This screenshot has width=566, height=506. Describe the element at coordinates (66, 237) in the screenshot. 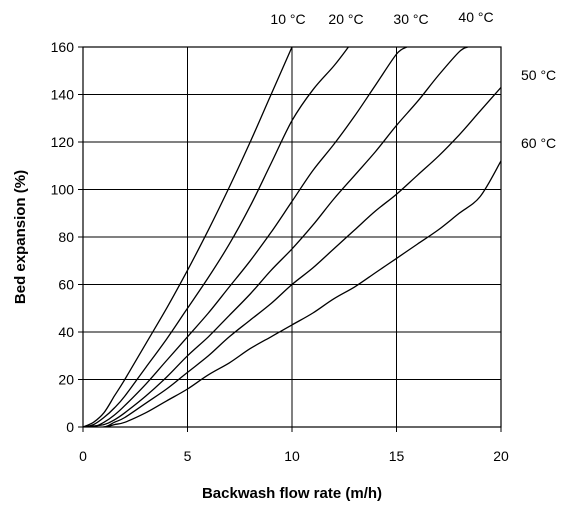

I see `y-tick-label: 80` at that location.